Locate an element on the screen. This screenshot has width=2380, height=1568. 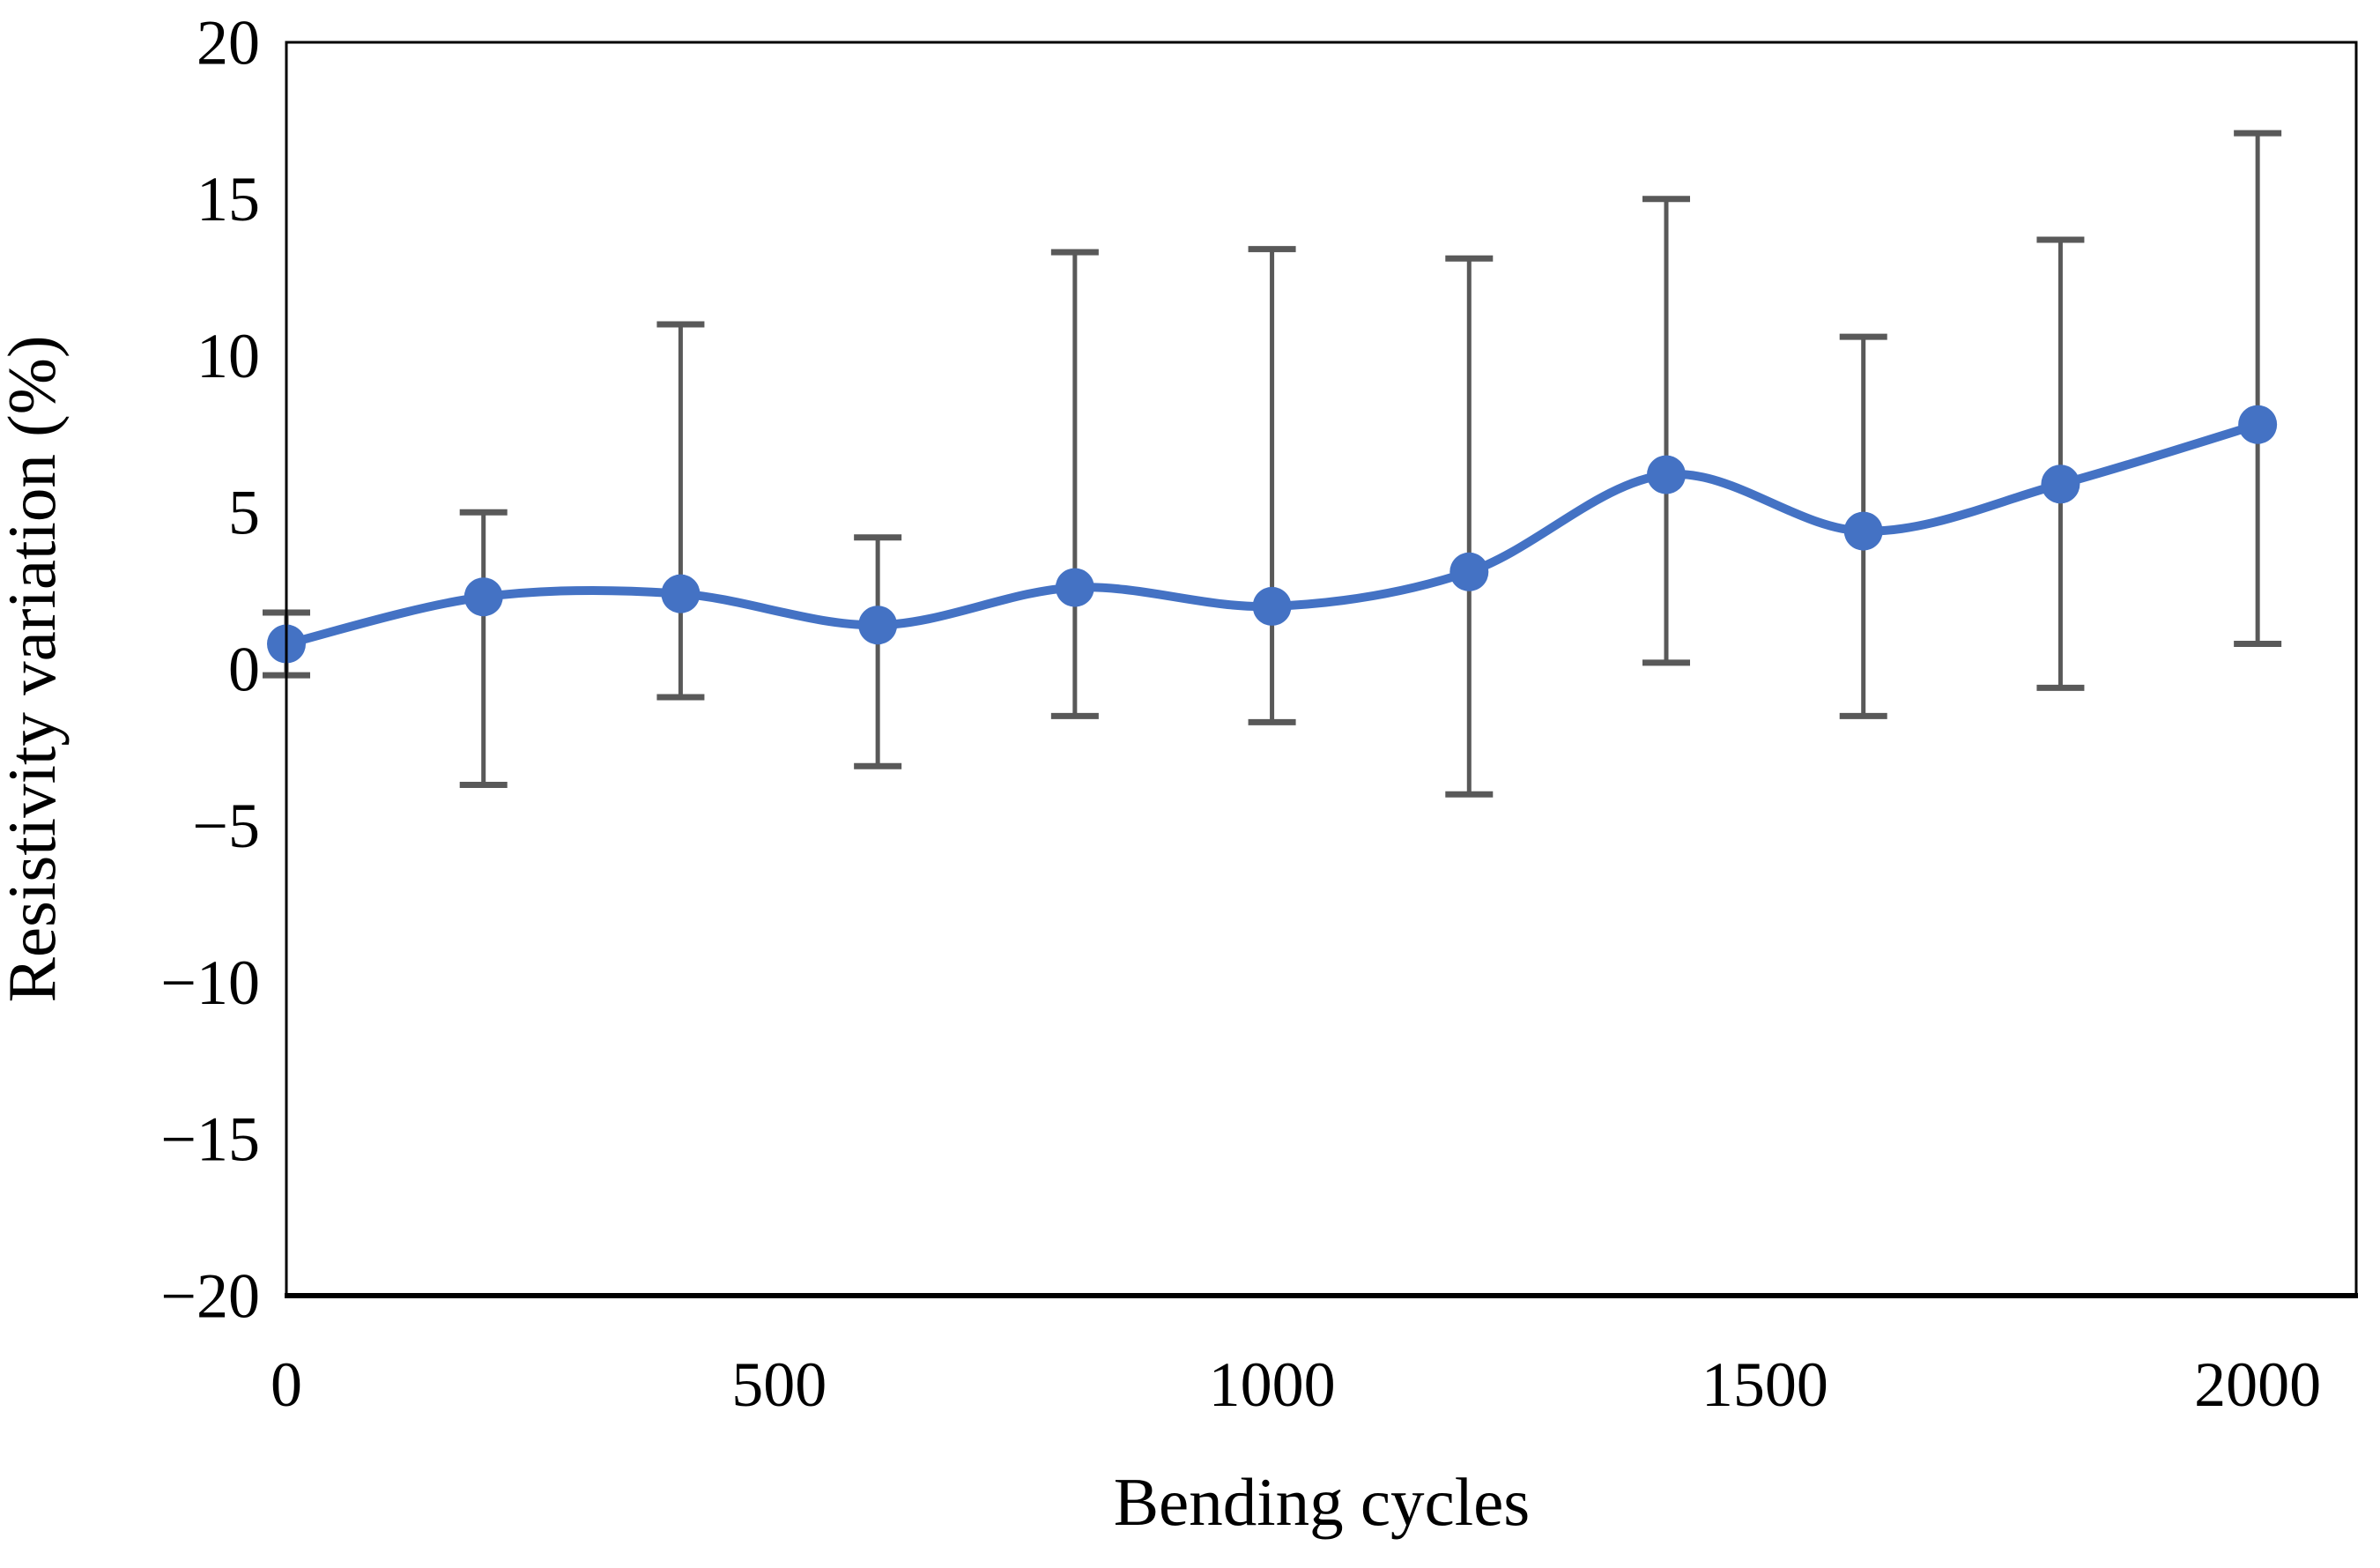
y-tick-label: −20 is located at coordinates (210, 1295).